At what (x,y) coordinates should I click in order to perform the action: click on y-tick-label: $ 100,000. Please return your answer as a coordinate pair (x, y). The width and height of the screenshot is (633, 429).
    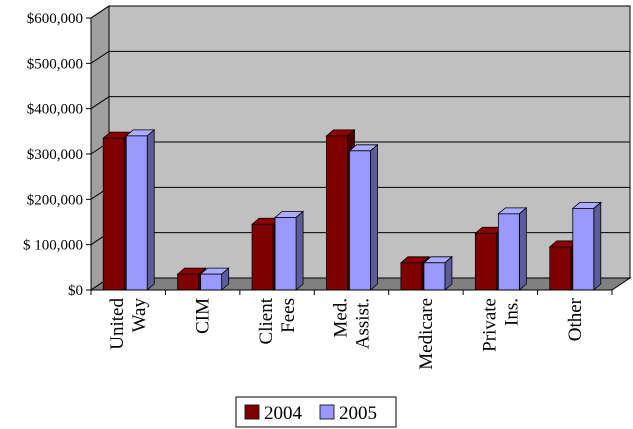
    Looking at the image, I should click on (53, 246).